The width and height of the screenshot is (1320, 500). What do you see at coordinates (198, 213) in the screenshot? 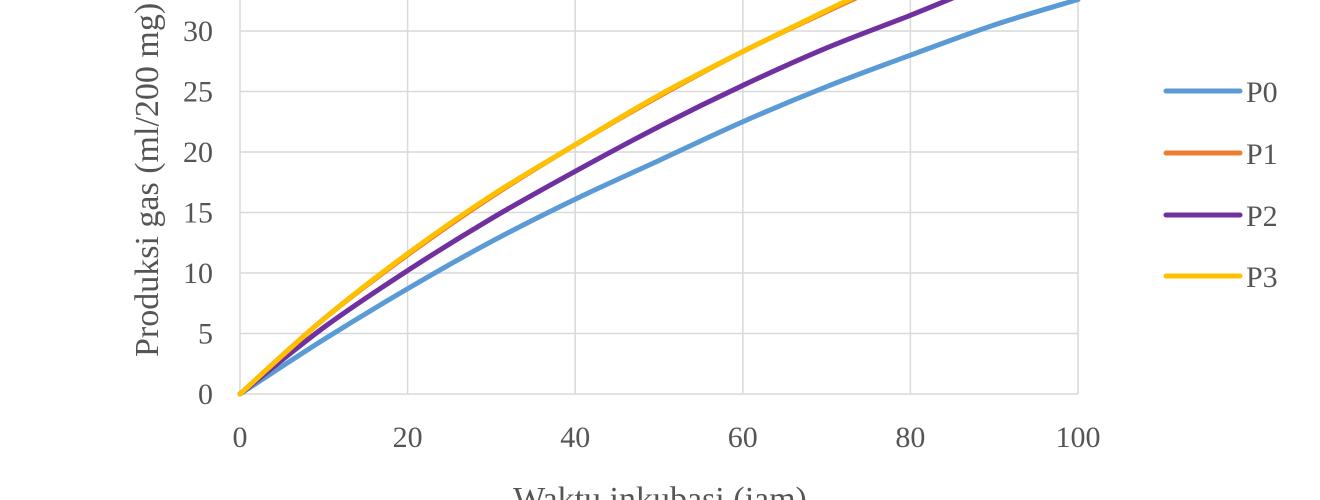
I see `y-tick-label: 15` at bounding box center [198, 213].